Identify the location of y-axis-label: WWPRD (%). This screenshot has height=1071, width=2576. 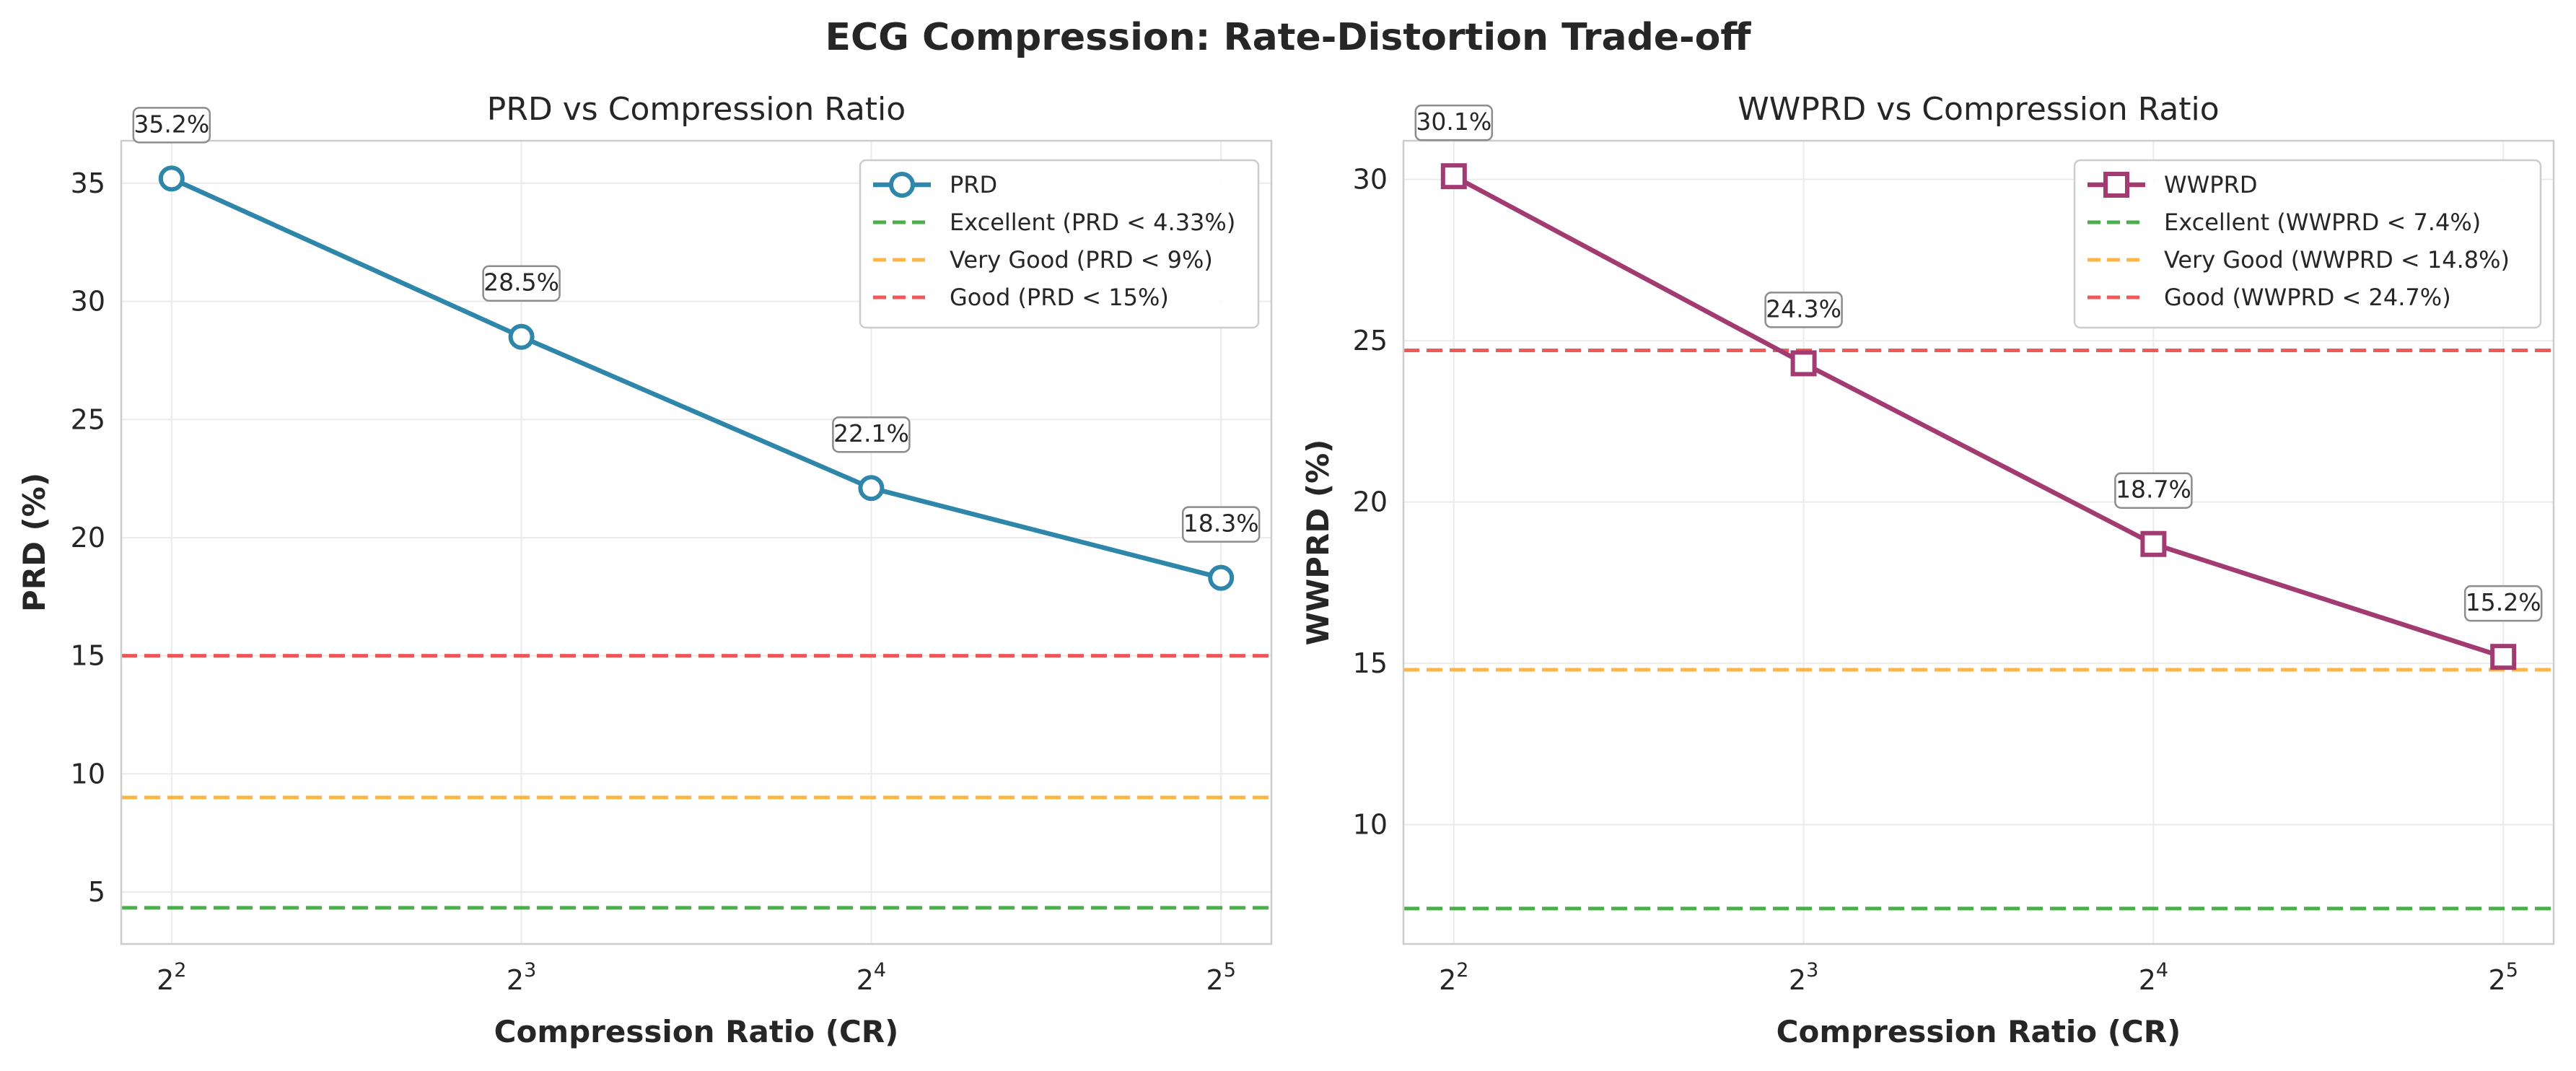
(1318, 543).